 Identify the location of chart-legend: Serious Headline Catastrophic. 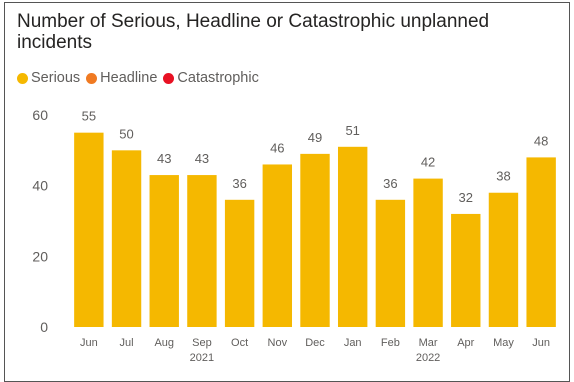
(141, 78).